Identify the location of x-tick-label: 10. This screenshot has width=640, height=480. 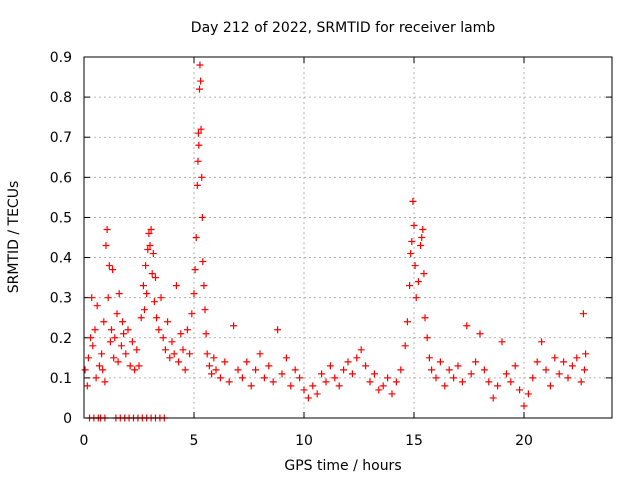
(304, 441).